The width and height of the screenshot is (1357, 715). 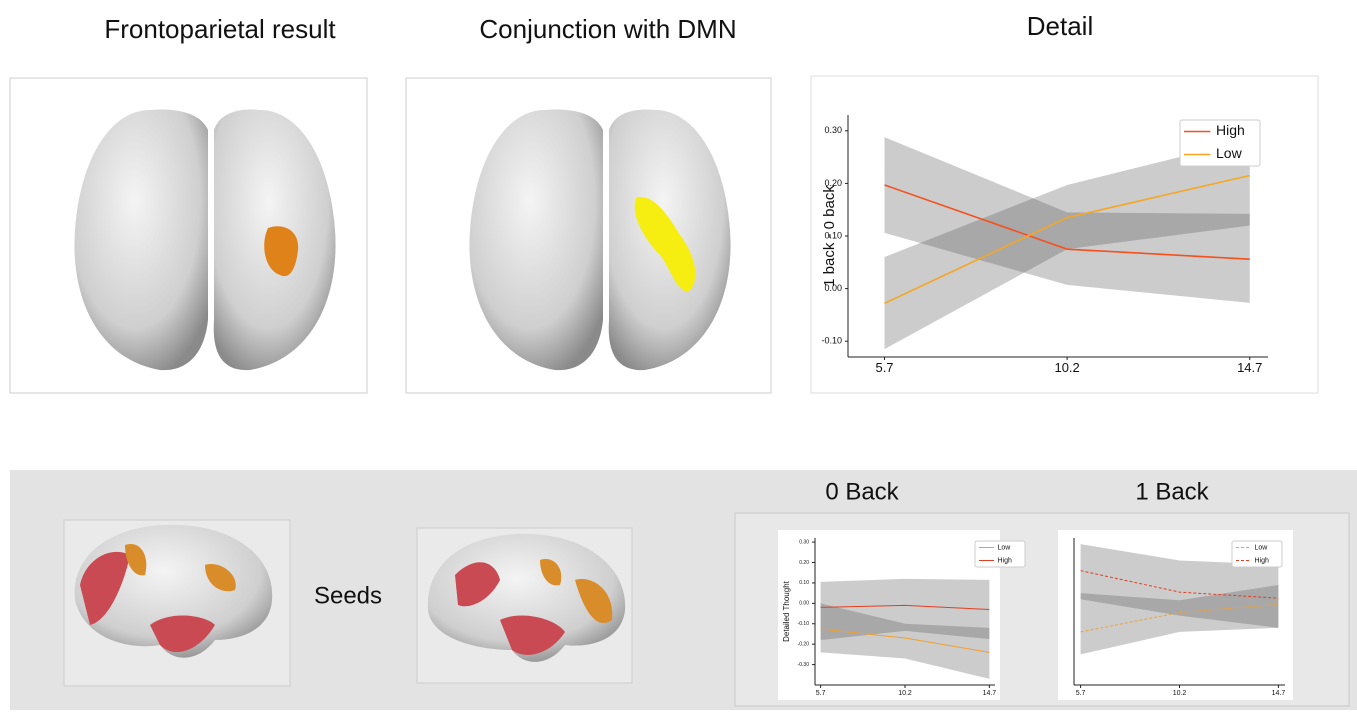 What do you see at coordinates (804, 644) in the screenshot?
I see `y-tick-label: -0.20` at bounding box center [804, 644].